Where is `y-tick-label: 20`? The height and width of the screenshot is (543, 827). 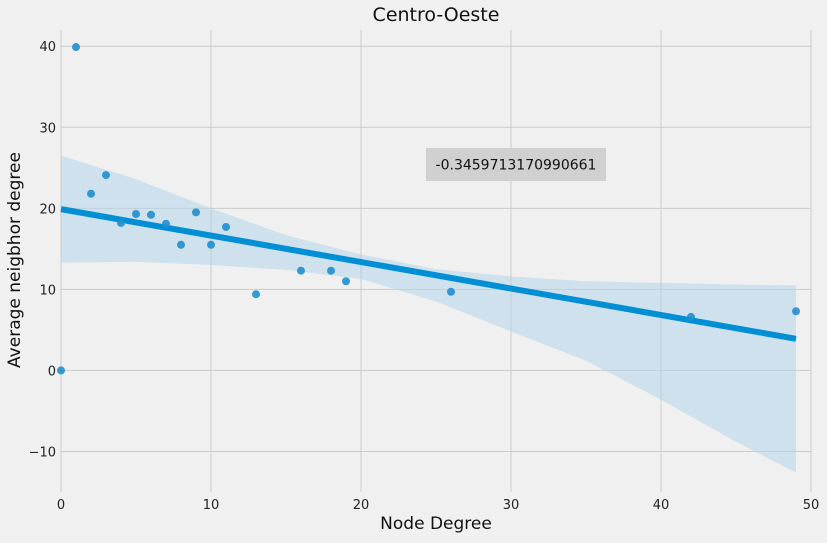
y-tick-label: 20 is located at coordinates (47, 209).